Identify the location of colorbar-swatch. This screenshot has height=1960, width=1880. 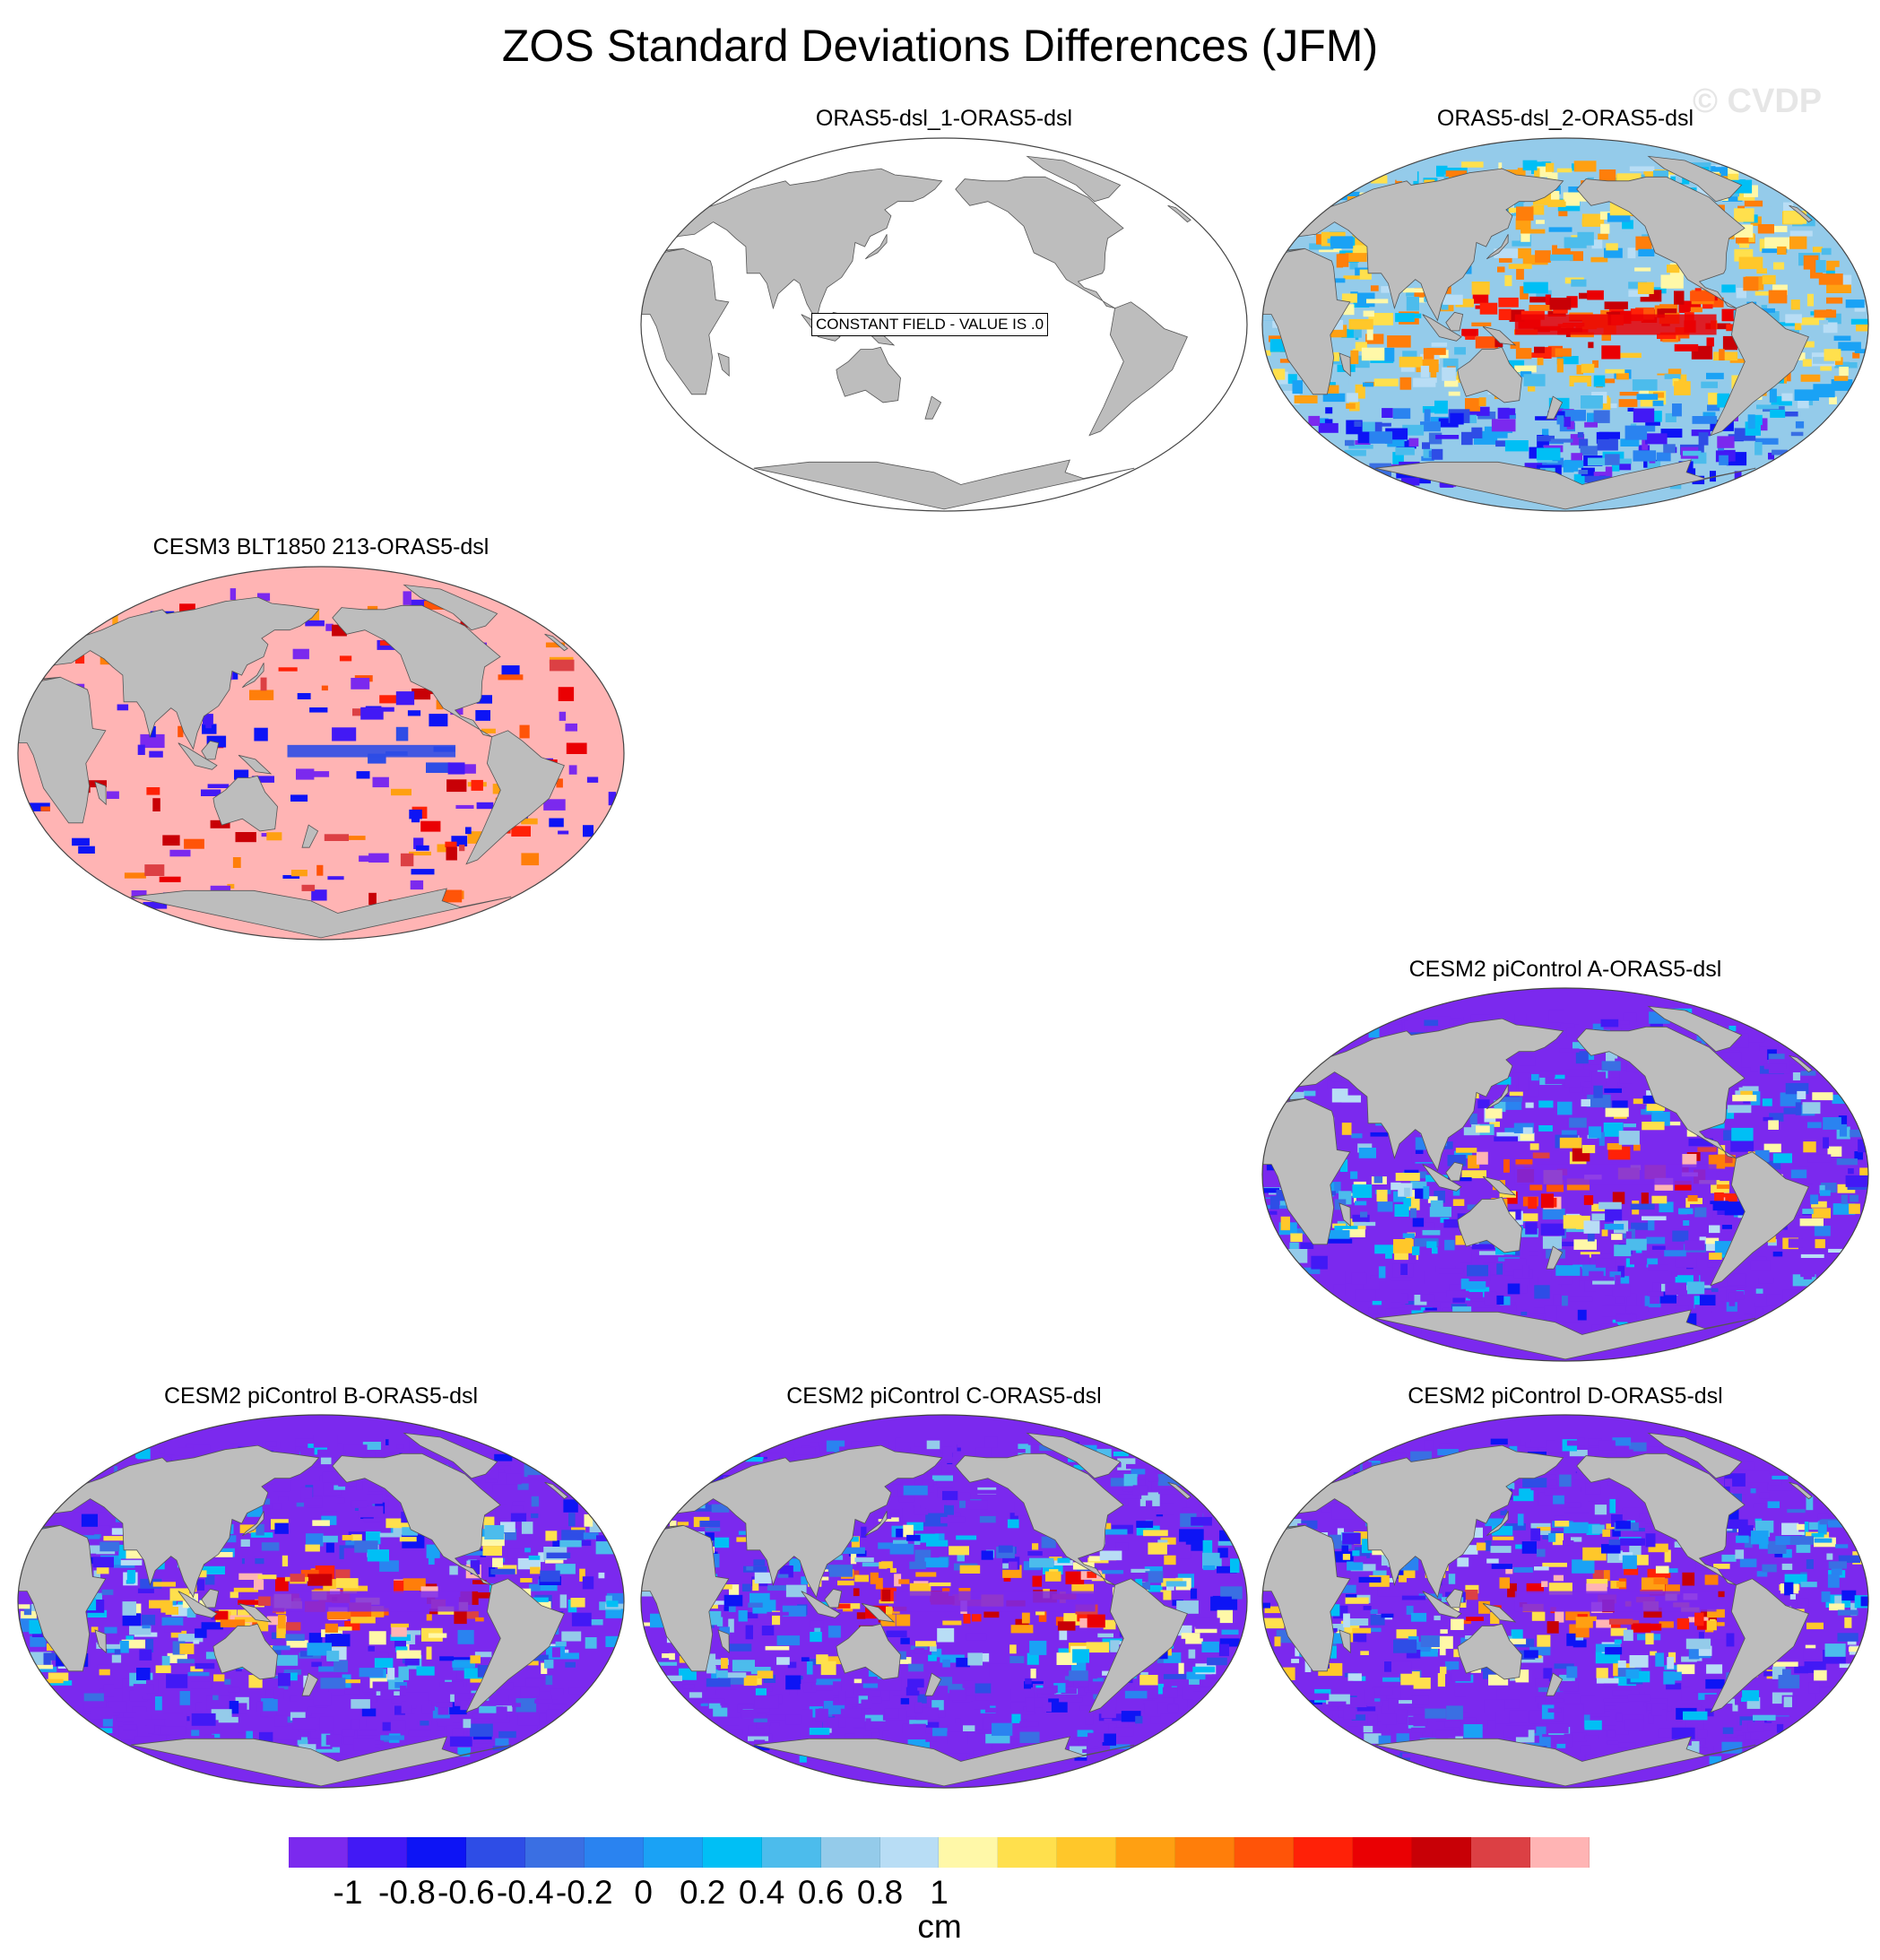
(1442, 1852).